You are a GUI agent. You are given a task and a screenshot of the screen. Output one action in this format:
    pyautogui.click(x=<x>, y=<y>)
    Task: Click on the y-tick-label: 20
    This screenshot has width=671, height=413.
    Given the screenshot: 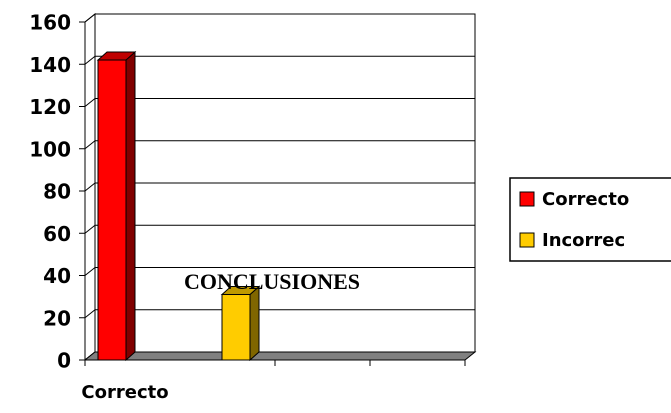 What is the action you would take?
    pyautogui.click(x=57, y=318)
    